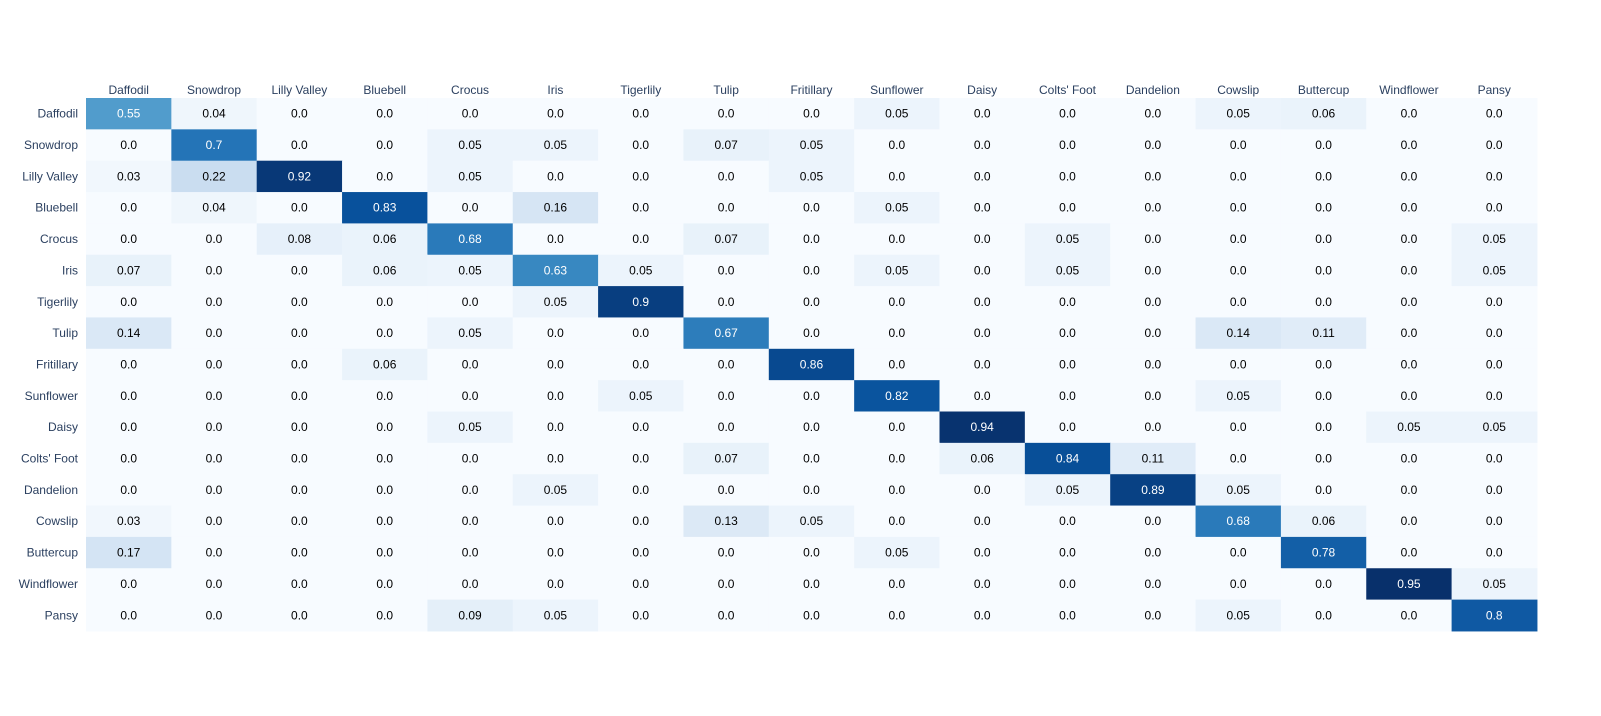 The width and height of the screenshot is (1601, 716). Describe the element at coordinates (63, 427) in the screenshot. I see `y-tick-label: Daisy` at that location.